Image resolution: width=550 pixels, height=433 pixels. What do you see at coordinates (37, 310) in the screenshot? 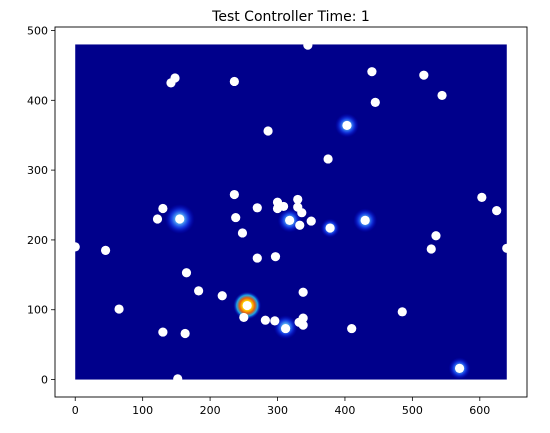
I see `y-tick-label: 100` at bounding box center [37, 310].